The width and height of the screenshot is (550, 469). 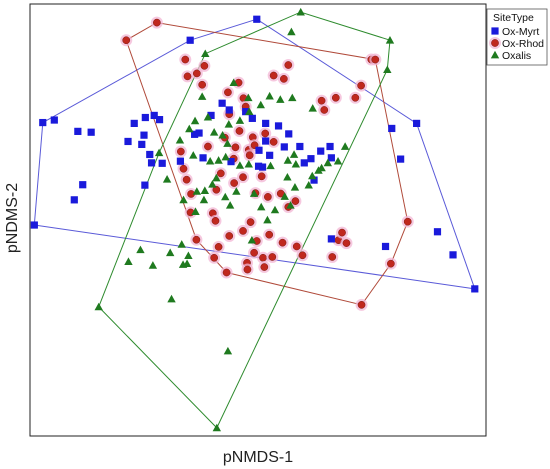 I want to click on legend-label-ox-rhod: Ox-Rhod, so click(x=523, y=44).